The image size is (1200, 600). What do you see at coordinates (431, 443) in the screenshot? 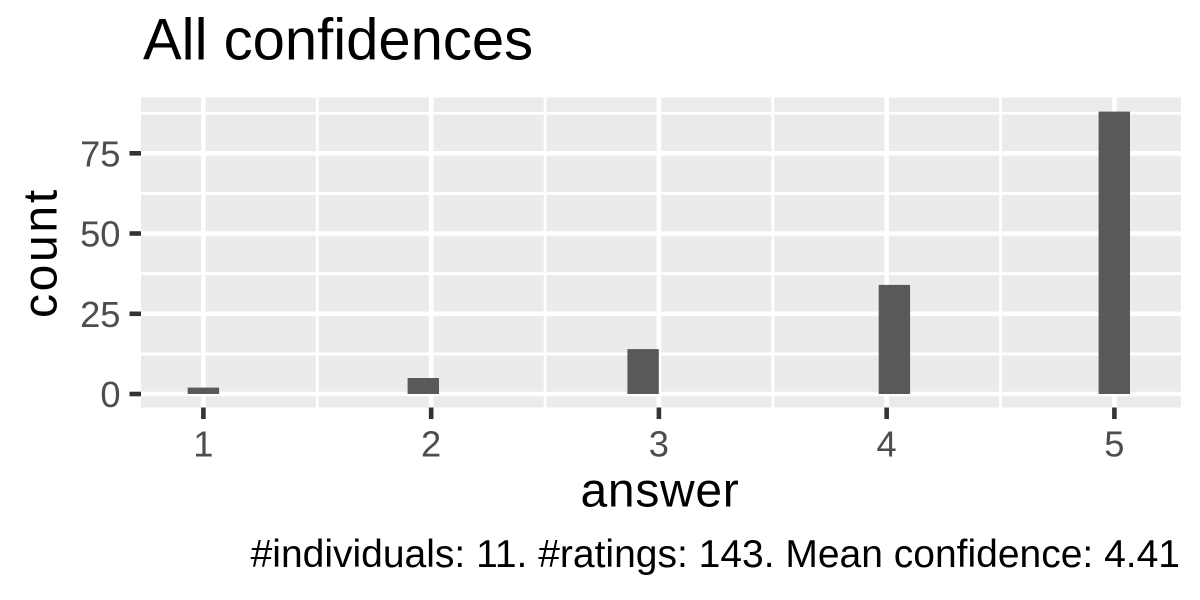
I see `svg-text: 2` at bounding box center [431, 443].